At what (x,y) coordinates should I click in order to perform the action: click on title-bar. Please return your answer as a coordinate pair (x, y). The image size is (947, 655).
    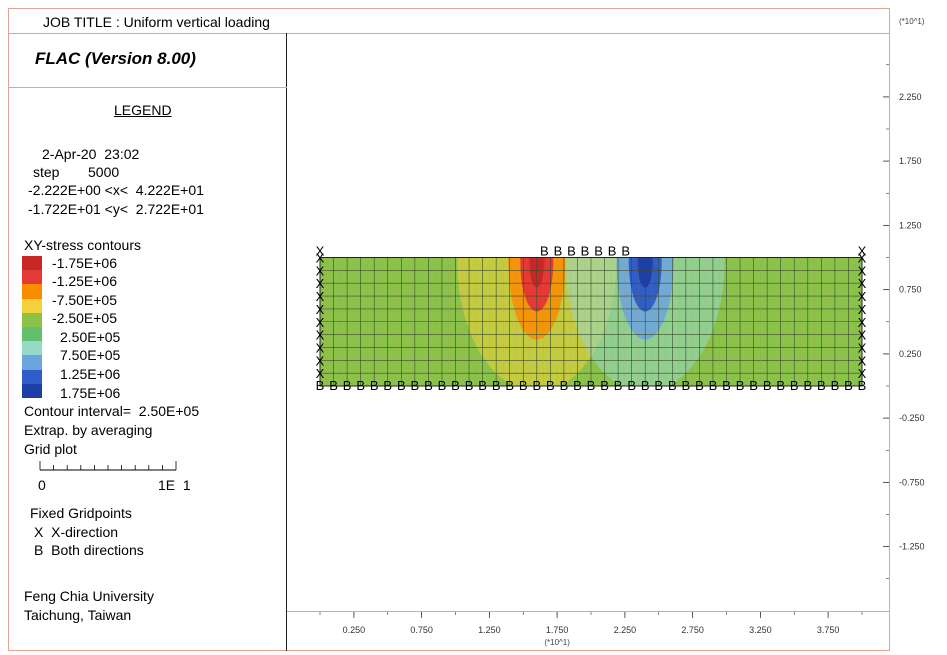
    Looking at the image, I should click on (449, 21).